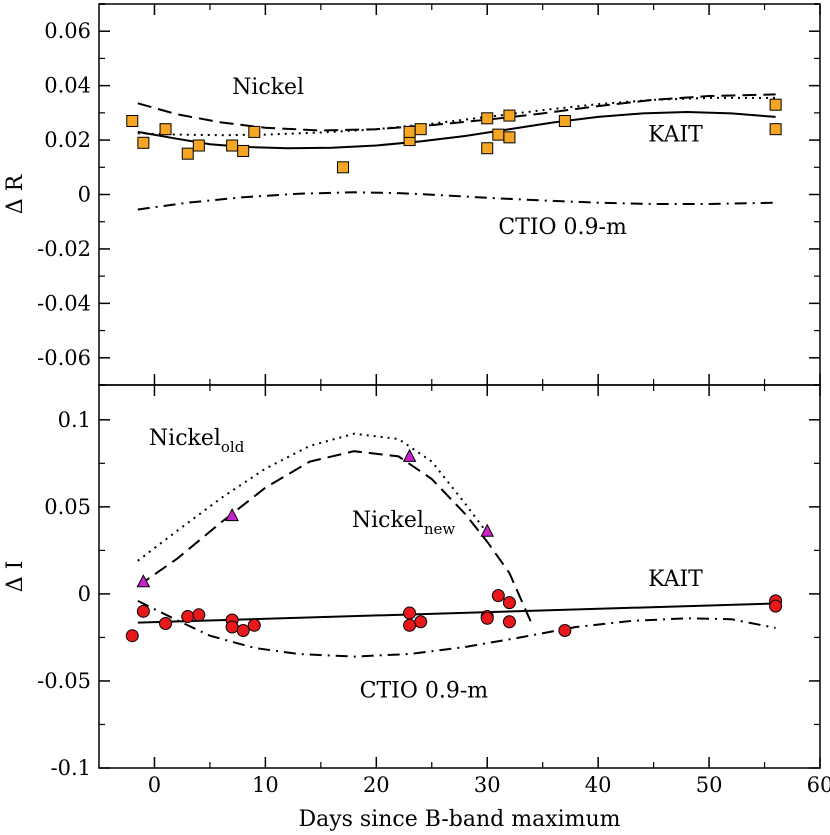 Image resolution: width=830 pixels, height=835 pixels. Describe the element at coordinates (268, 87) in the screenshot. I see `annotation-nickel: Nickel` at that location.